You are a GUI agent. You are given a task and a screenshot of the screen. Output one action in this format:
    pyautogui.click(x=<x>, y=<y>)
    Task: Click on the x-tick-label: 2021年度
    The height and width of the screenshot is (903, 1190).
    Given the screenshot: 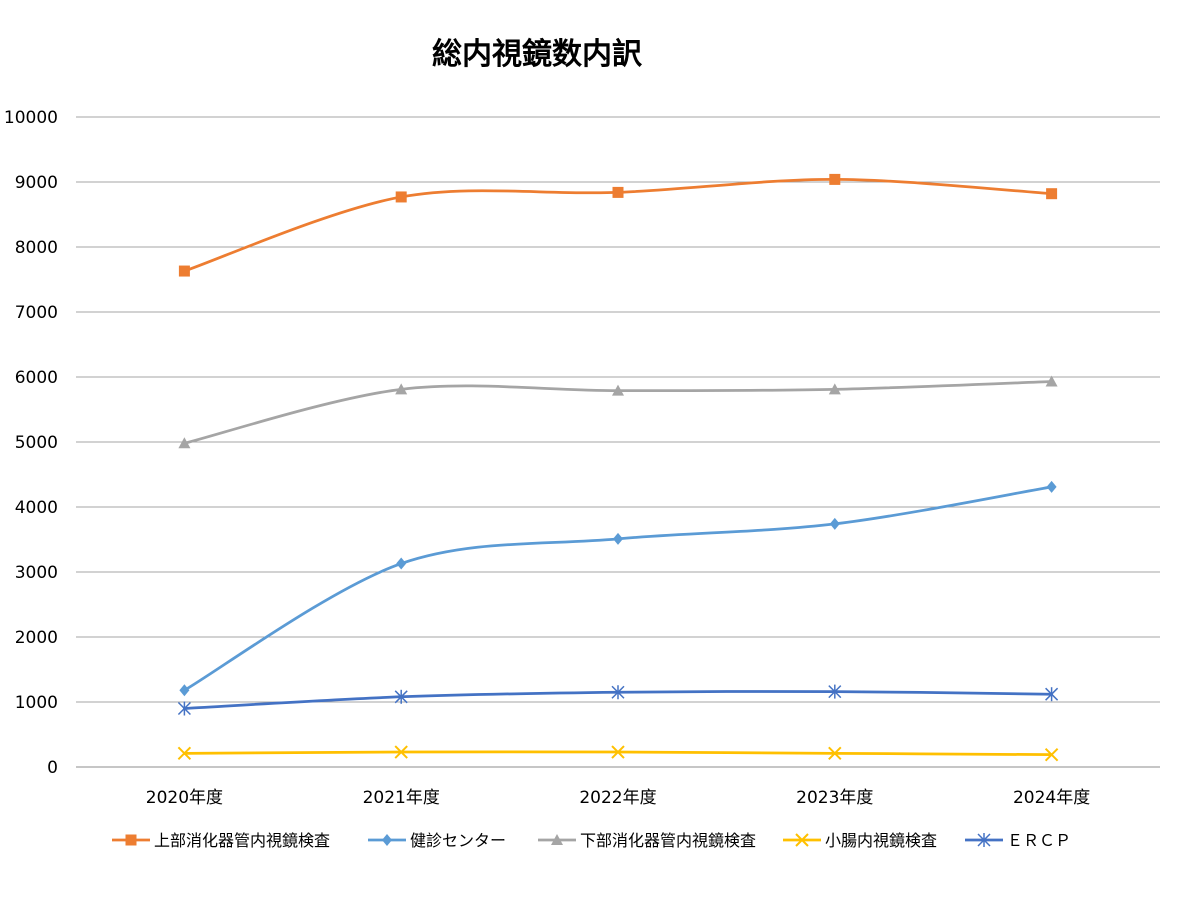 What is the action you would take?
    pyautogui.click(x=401, y=798)
    